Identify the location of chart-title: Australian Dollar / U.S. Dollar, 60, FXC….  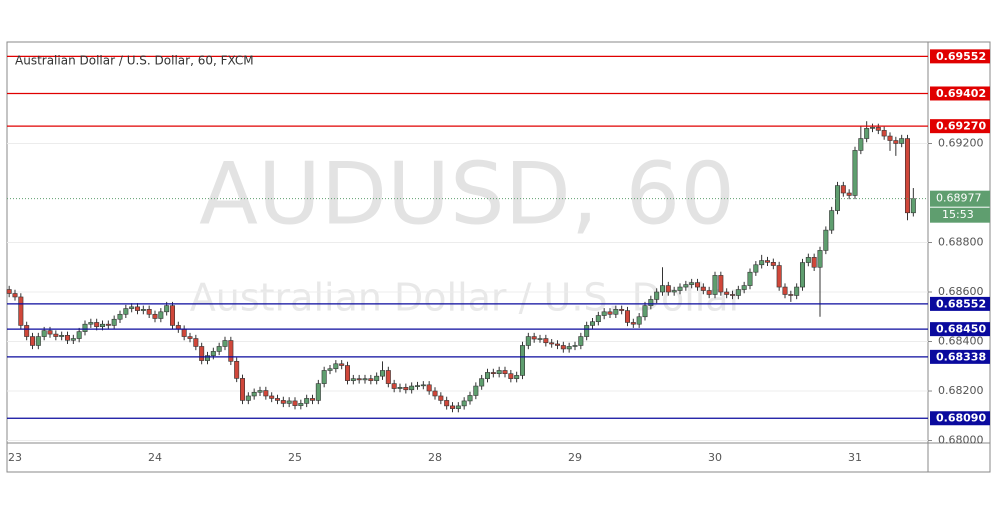
(134, 61).